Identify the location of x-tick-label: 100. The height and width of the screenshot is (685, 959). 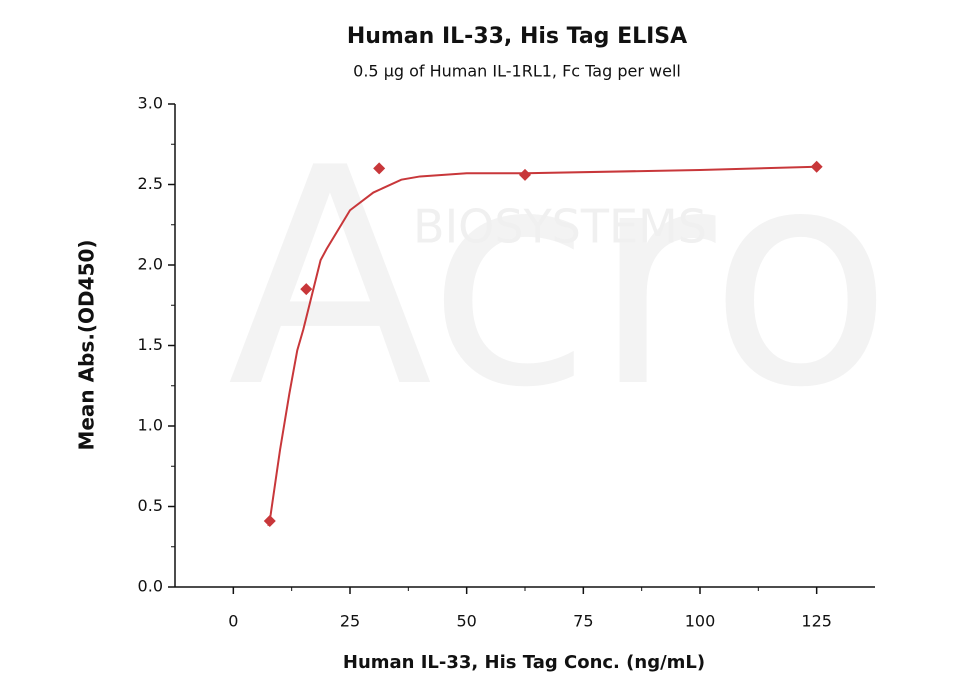
(700, 621).